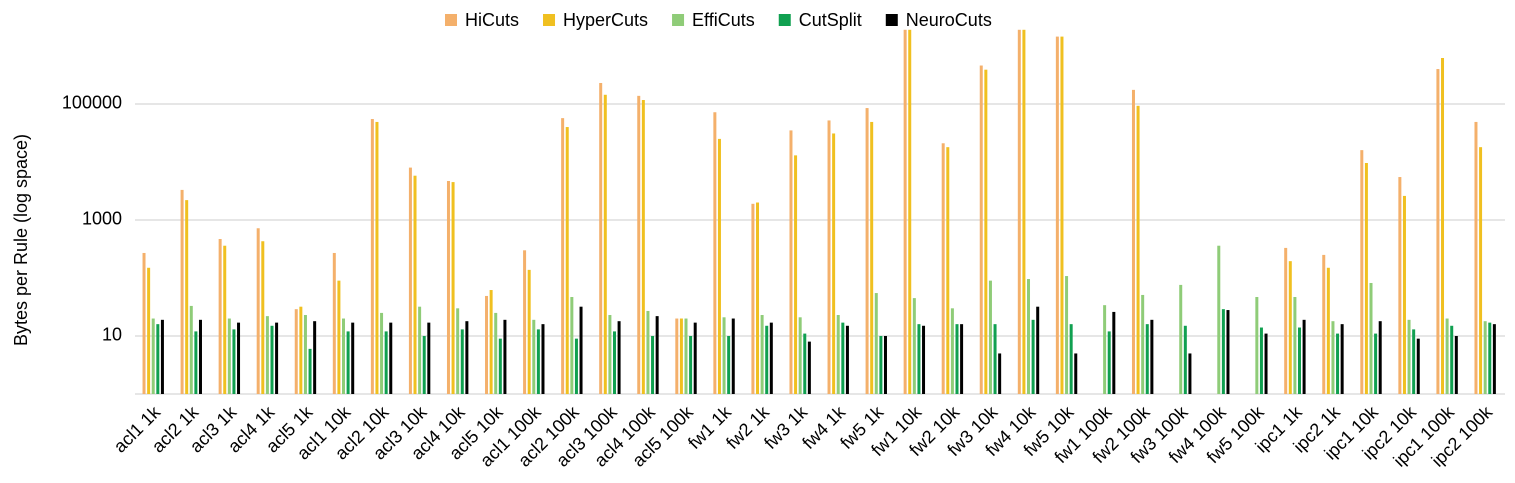 The width and height of the screenshot is (1515, 483). What do you see at coordinates (830, 20) in the screenshot?
I see `legend-label: CutSplit` at bounding box center [830, 20].